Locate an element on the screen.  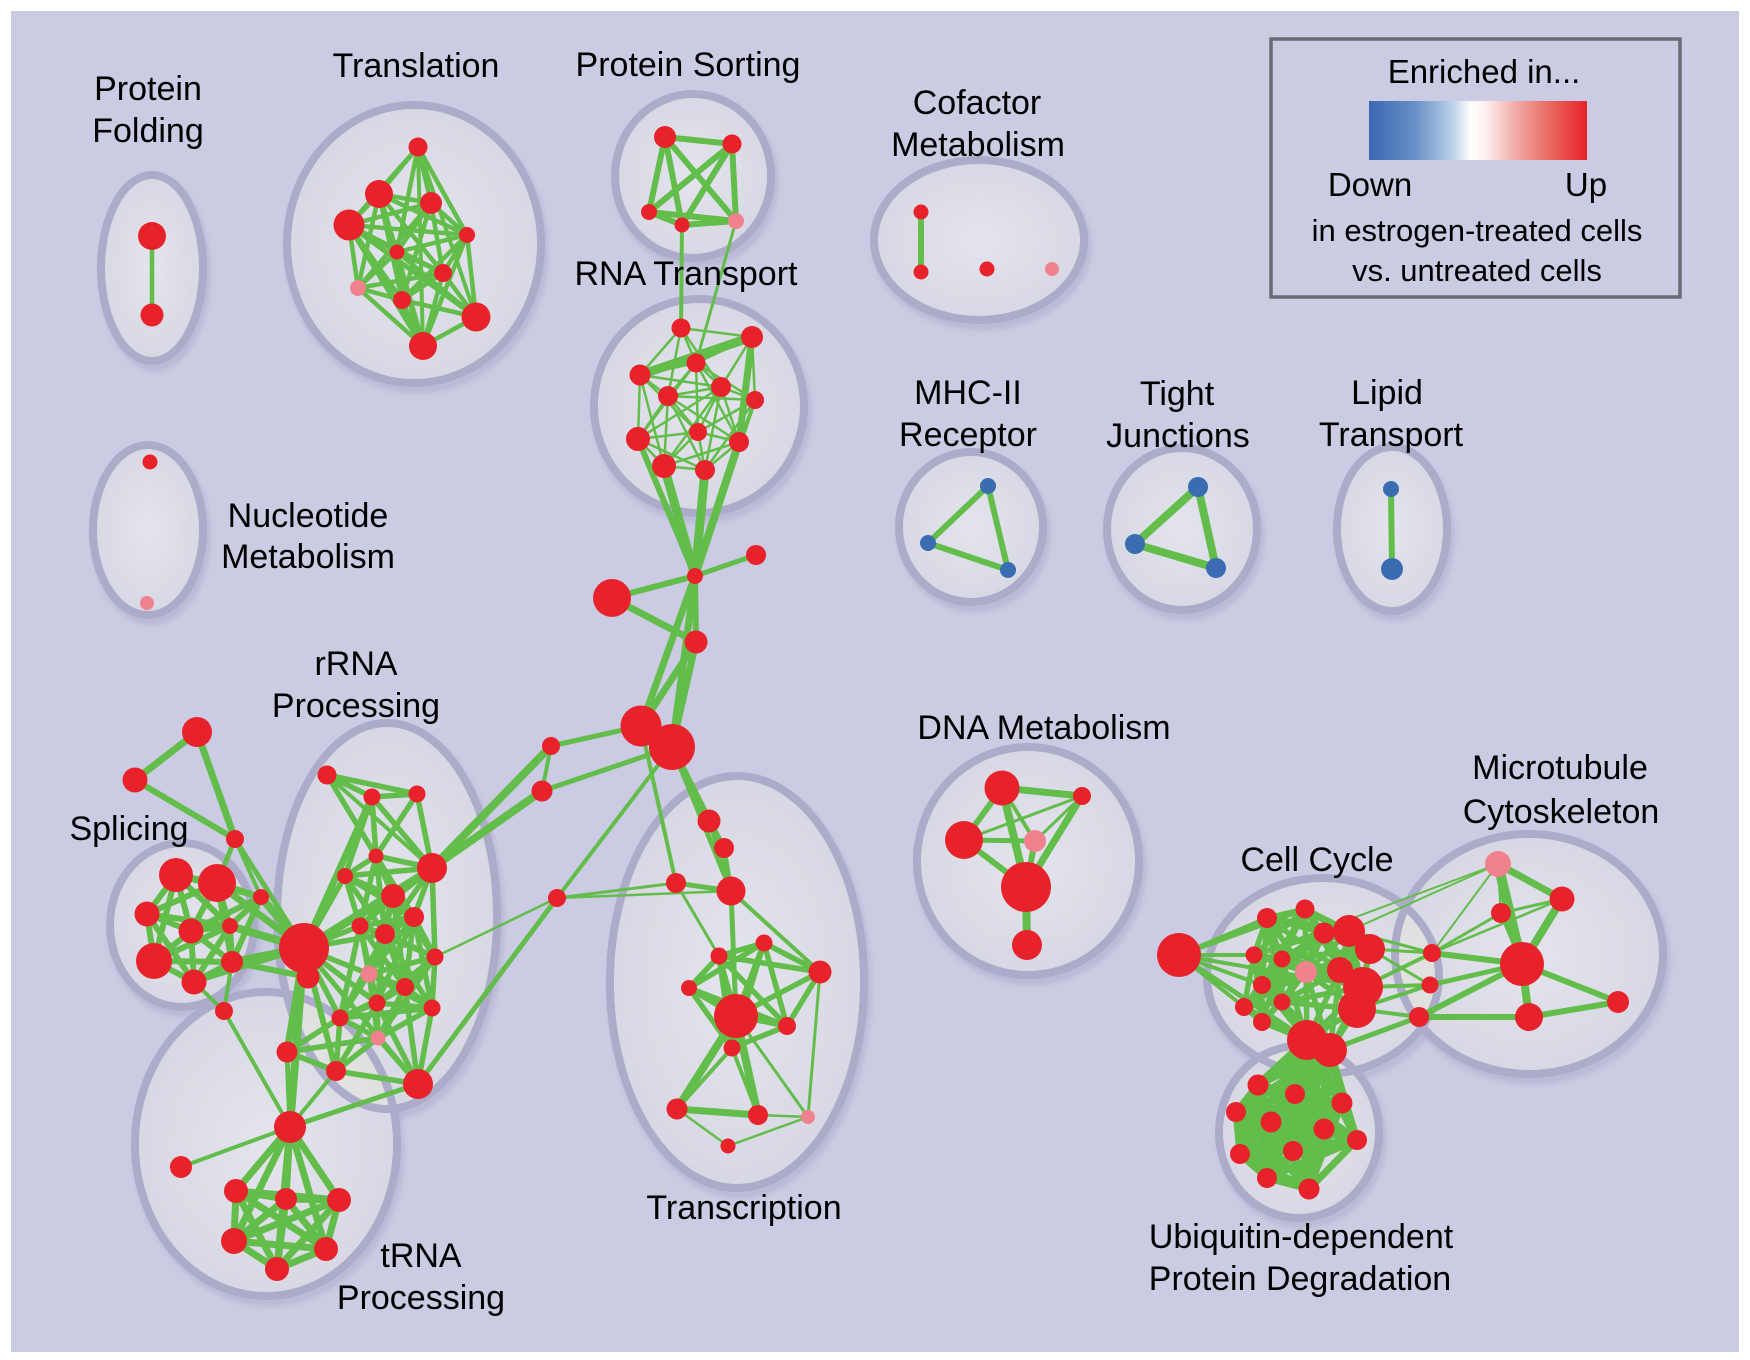
svg-text: DNA Metabolism is located at coordinates (1043, 728).